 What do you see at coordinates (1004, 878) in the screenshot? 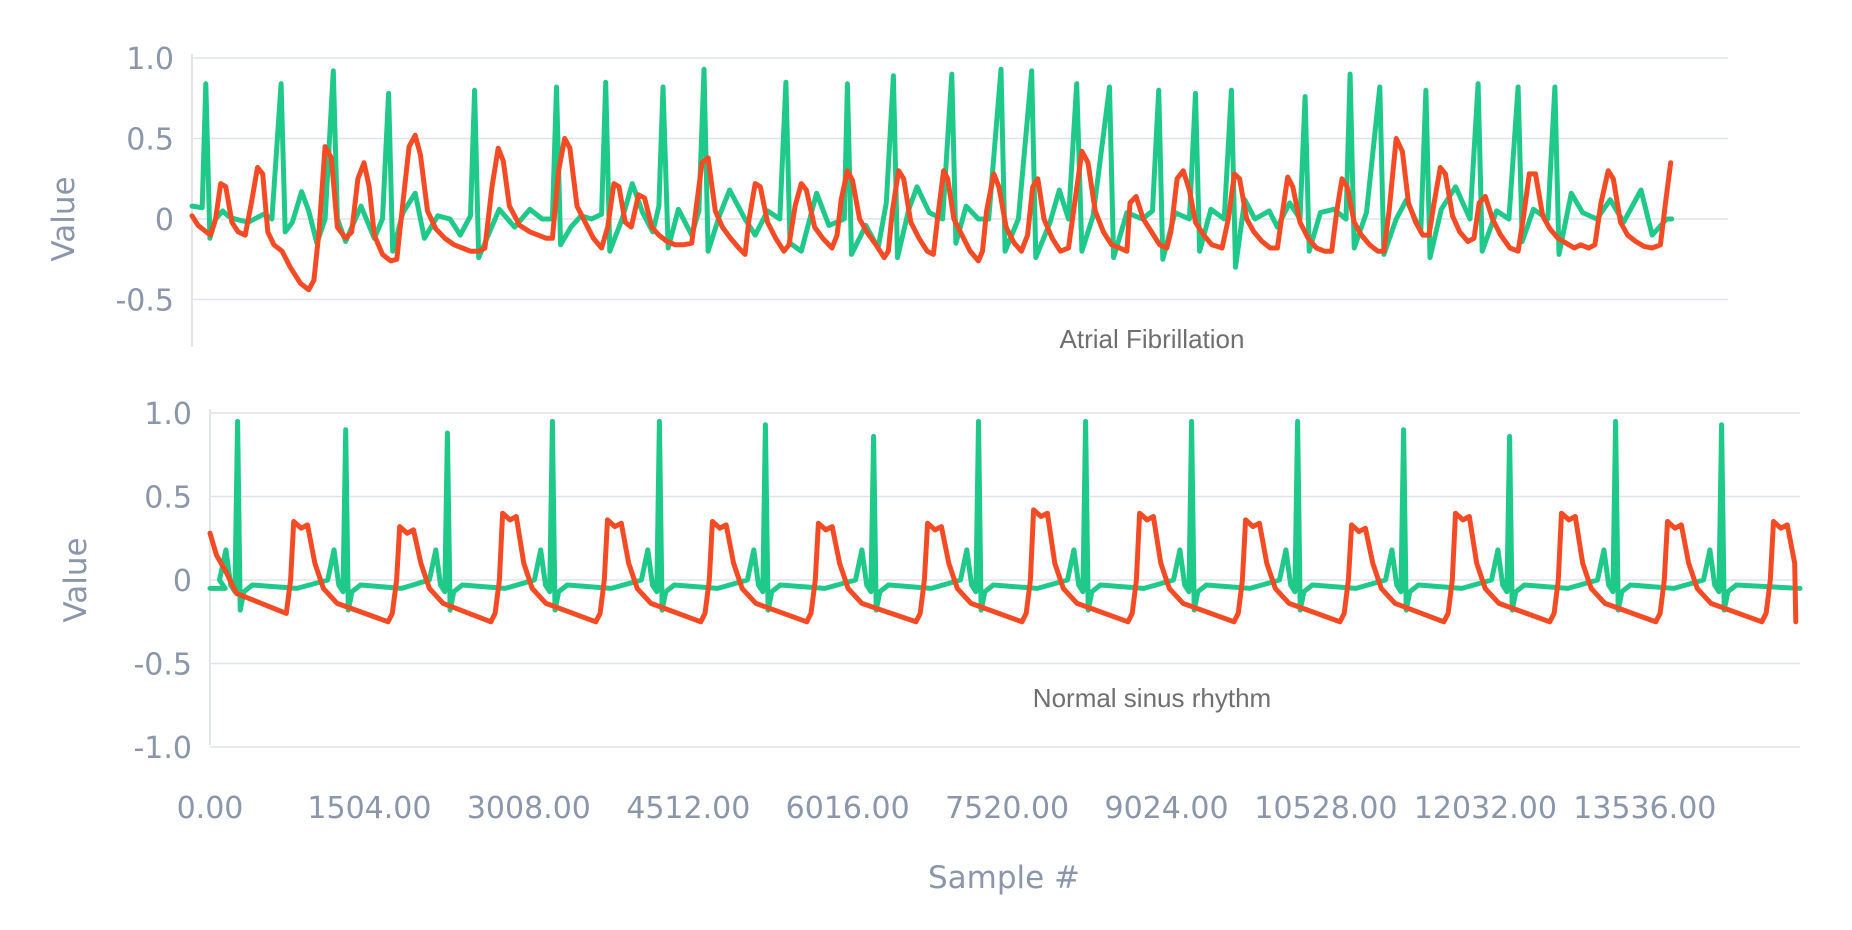
I see `x-axis-title: Sample #` at bounding box center [1004, 878].